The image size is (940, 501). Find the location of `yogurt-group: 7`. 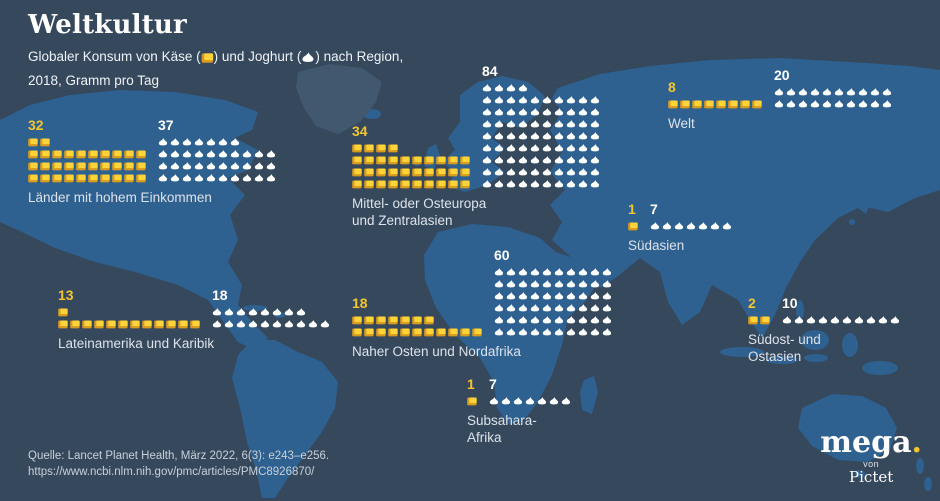

yogurt-group: 7 is located at coordinates (530, 391).